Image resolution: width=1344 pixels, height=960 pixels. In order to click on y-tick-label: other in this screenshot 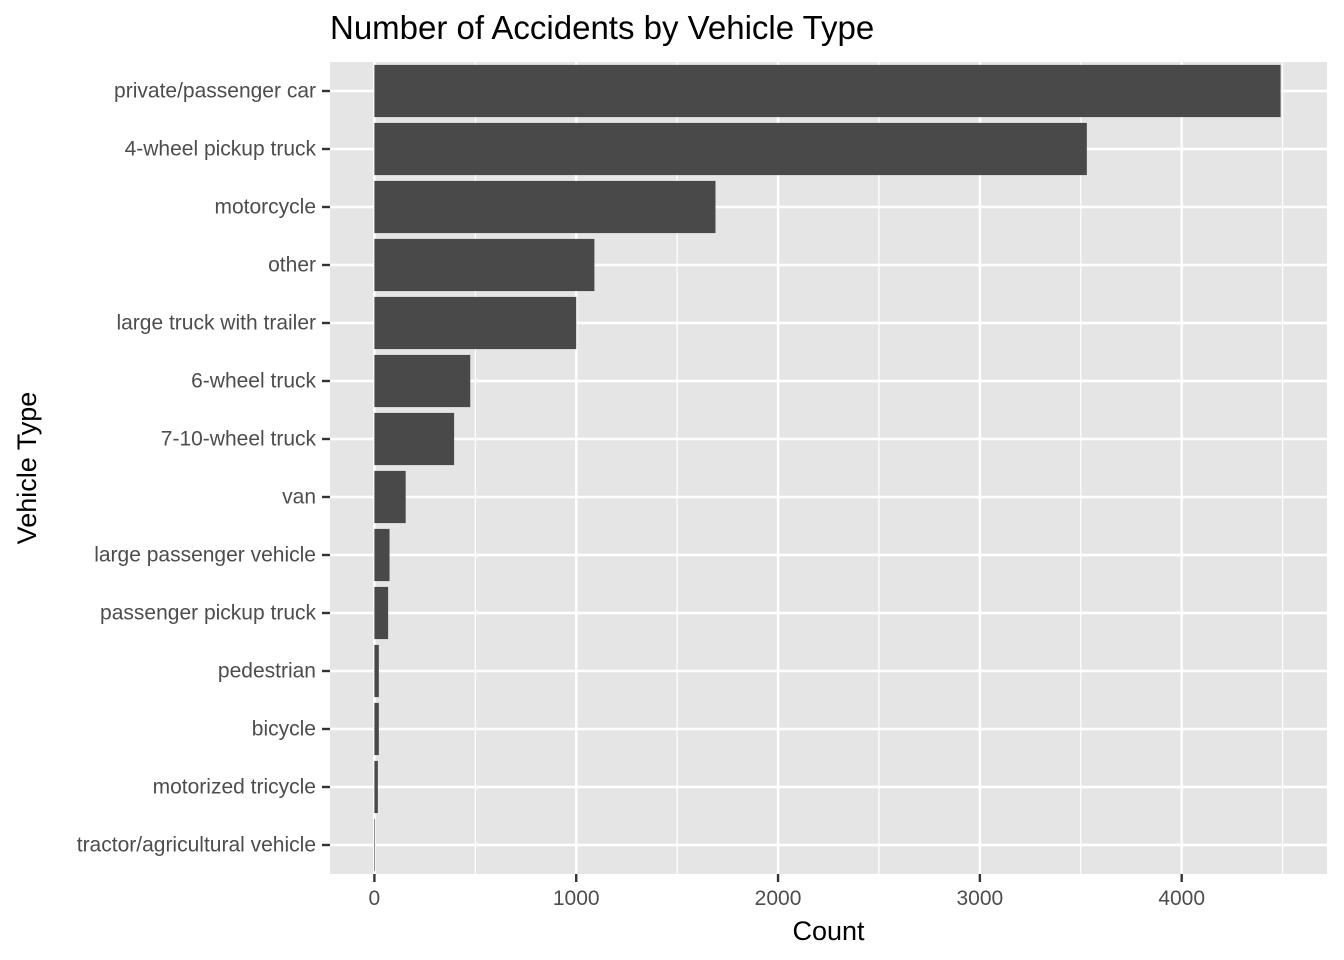, I will do `click(292, 265)`.